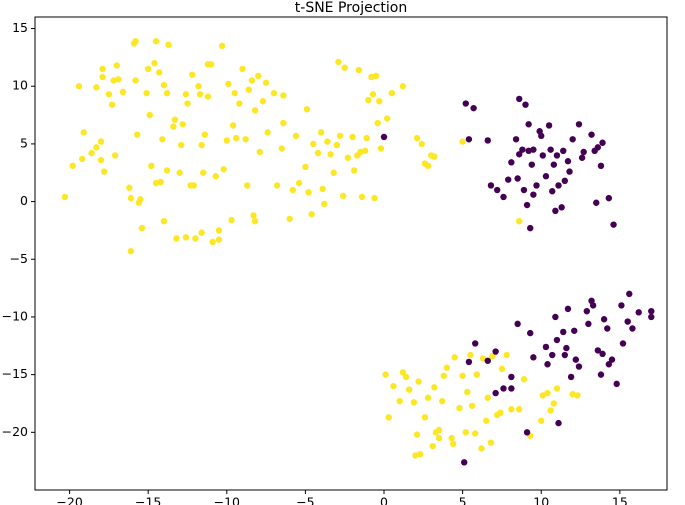 The width and height of the screenshot is (685, 505). What do you see at coordinates (305, 500) in the screenshot?
I see `x-tick-label: −5` at bounding box center [305, 500].